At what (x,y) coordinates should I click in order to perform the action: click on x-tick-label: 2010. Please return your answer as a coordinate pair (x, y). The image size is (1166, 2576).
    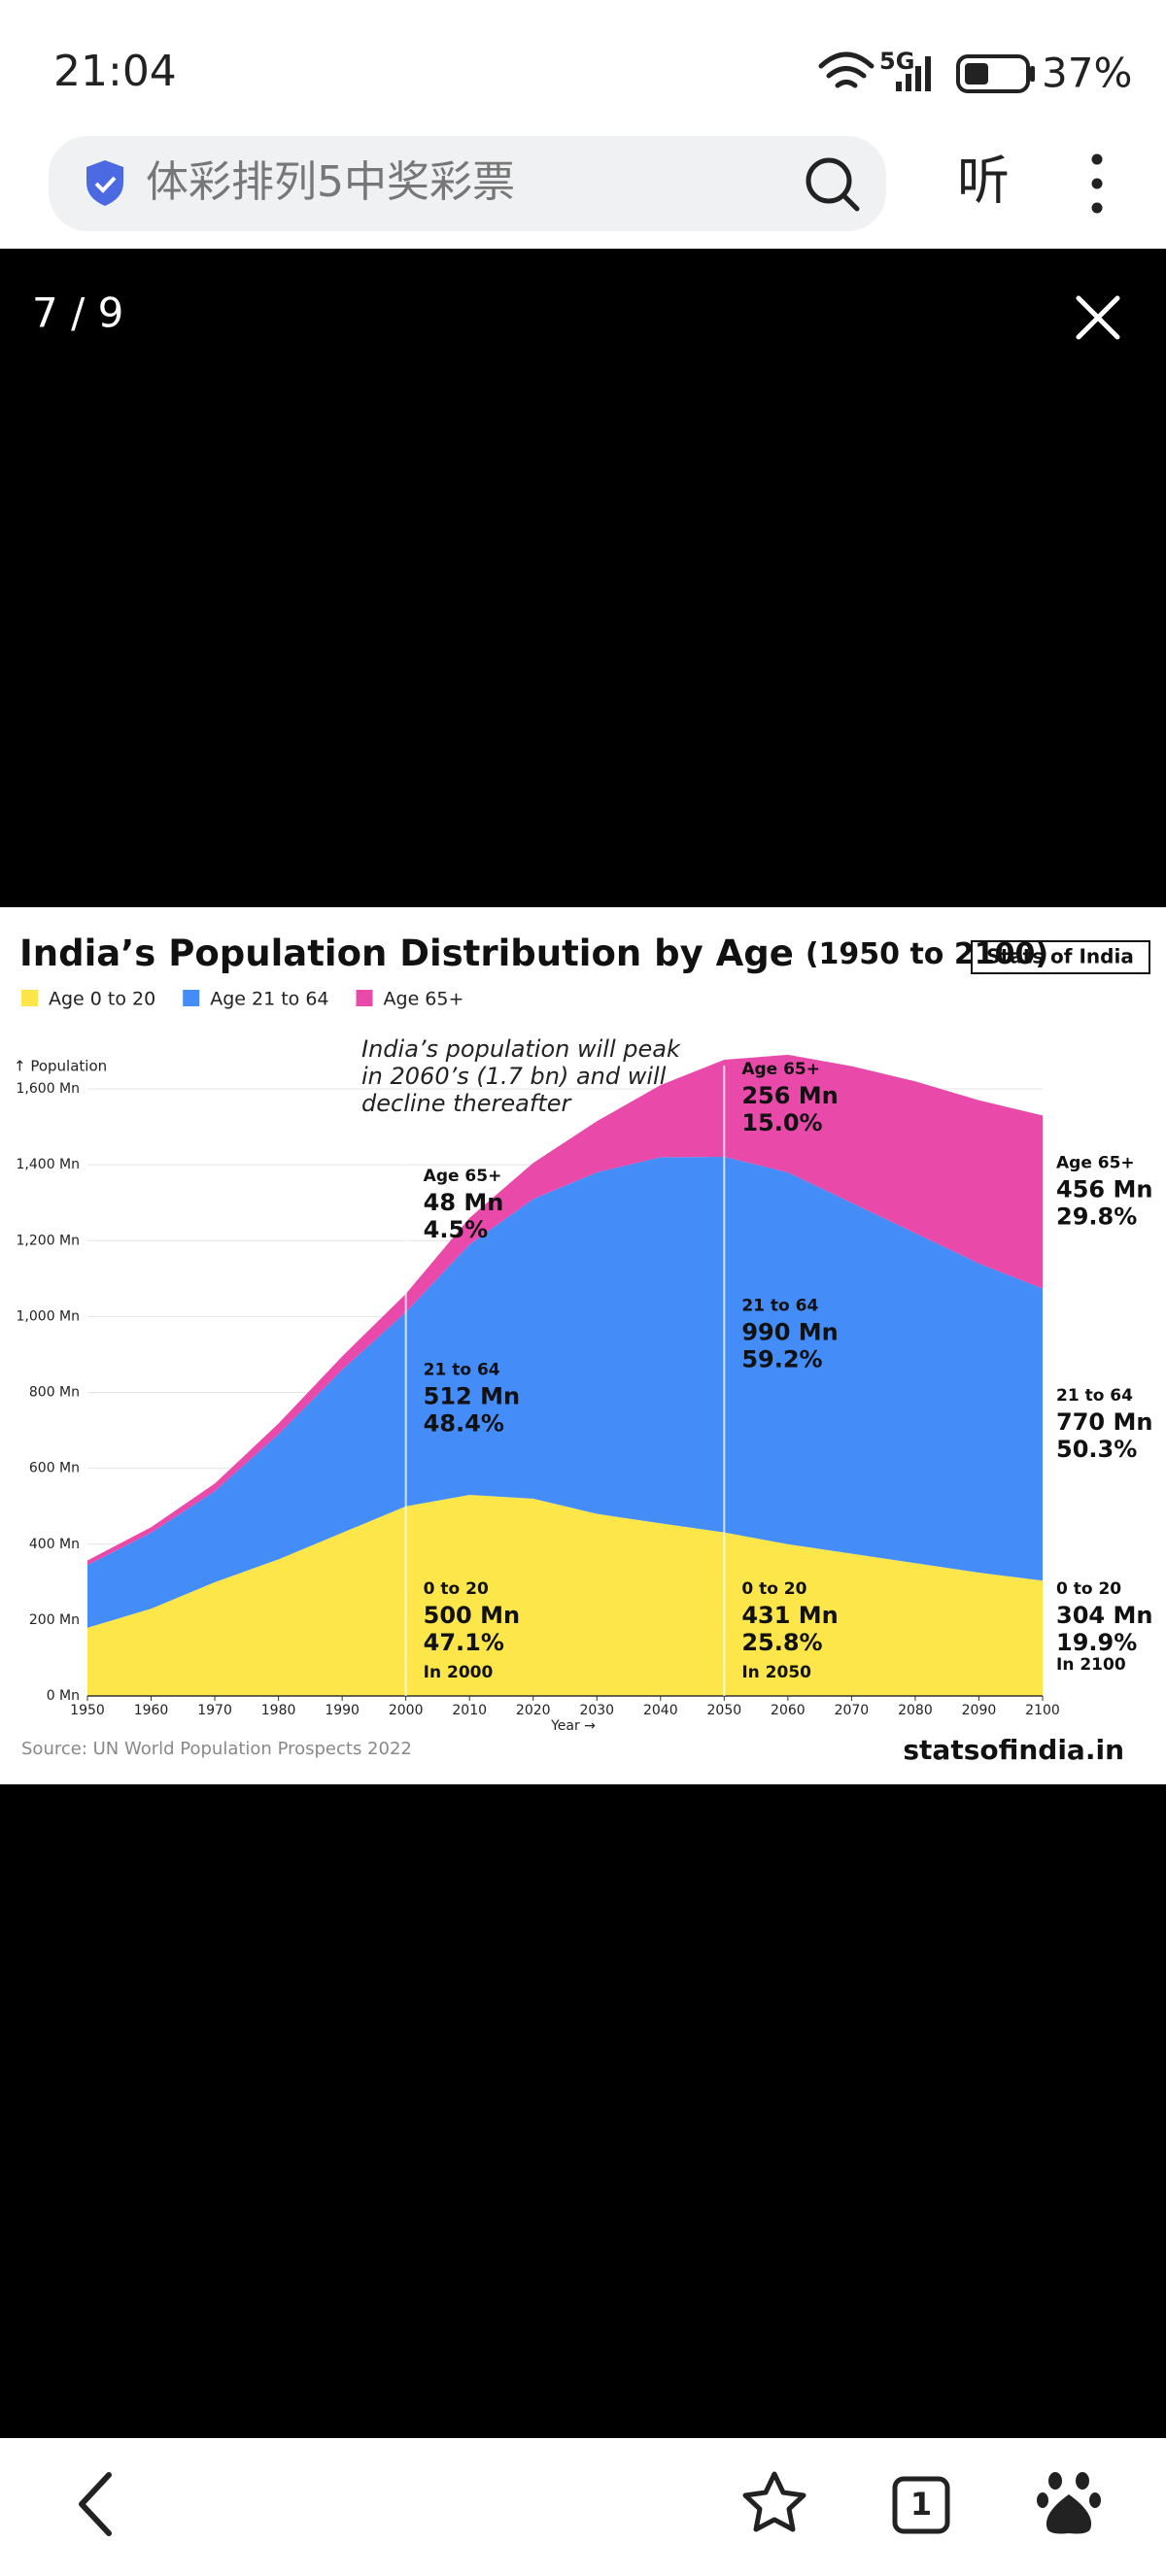
    Looking at the image, I should click on (469, 1710).